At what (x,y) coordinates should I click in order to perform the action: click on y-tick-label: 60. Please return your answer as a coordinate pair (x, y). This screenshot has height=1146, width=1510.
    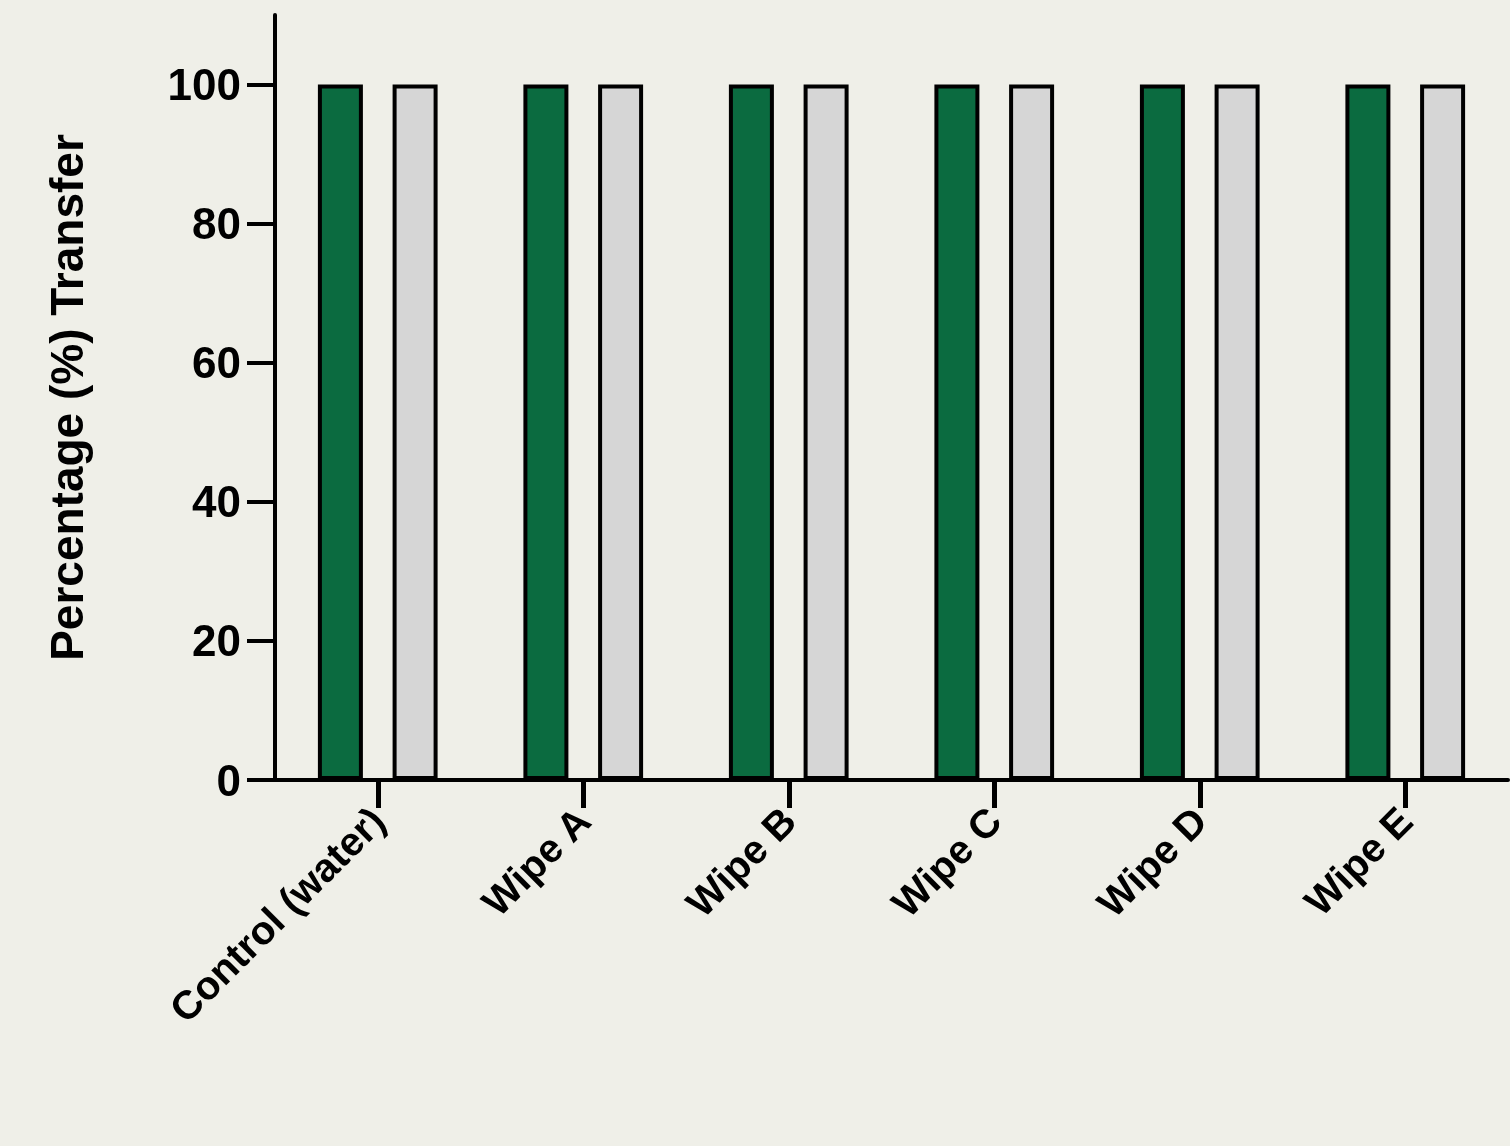
    Looking at the image, I should click on (216, 363).